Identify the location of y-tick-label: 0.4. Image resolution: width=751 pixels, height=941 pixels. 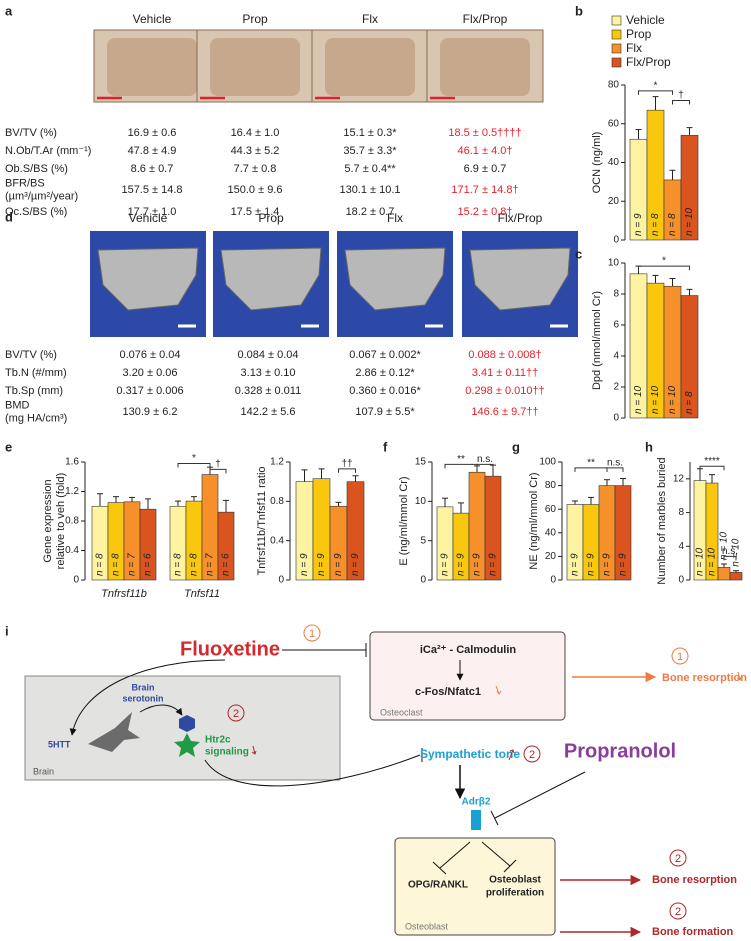
(277, 540).